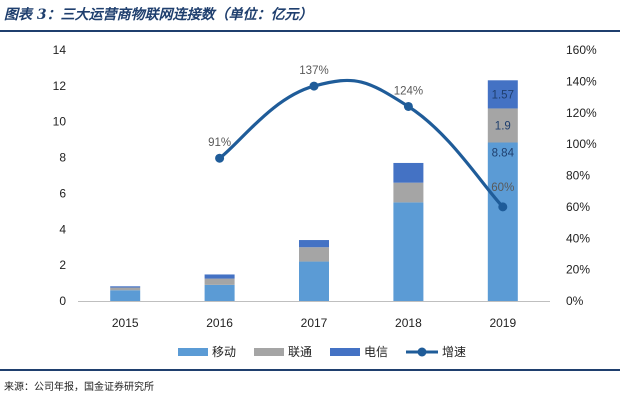 The height and width of the screenshot is (406, 620). I want to click on legend-label-移动: 移动, so click(224, 352).